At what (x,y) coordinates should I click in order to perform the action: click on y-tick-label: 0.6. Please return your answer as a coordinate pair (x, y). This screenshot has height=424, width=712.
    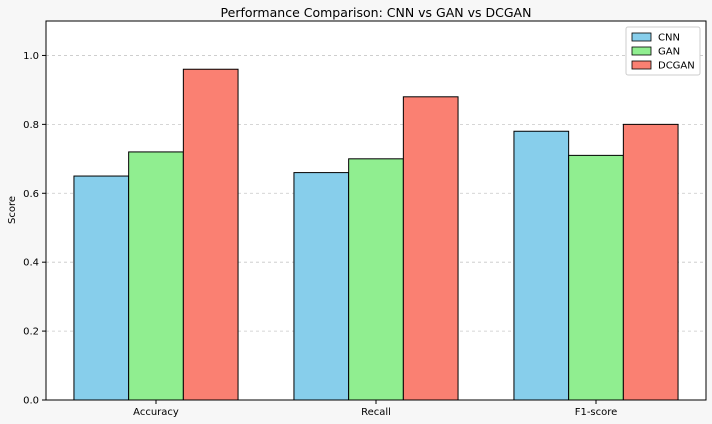
    Looking at the image, I should click on (31, 194).